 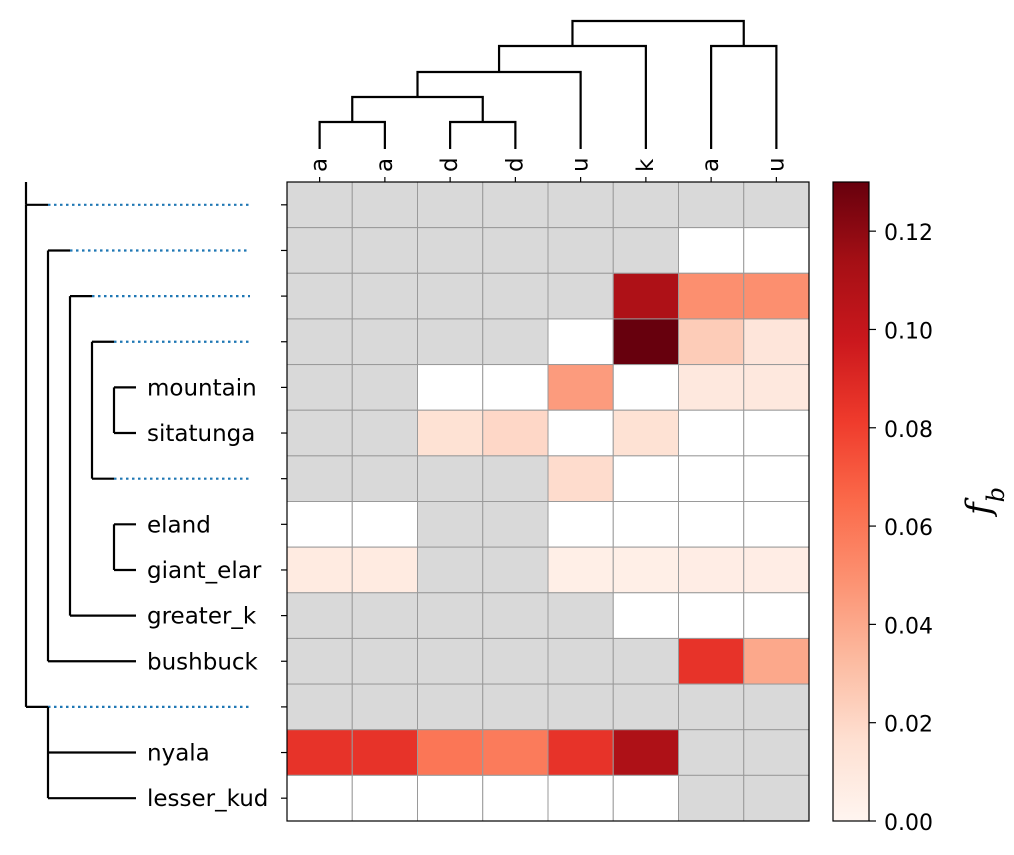 What do you see at coordinates (908, 528) in the screenshot?
I see `colorbar-tick-label: 0.06` at bounding box center [908, 528].